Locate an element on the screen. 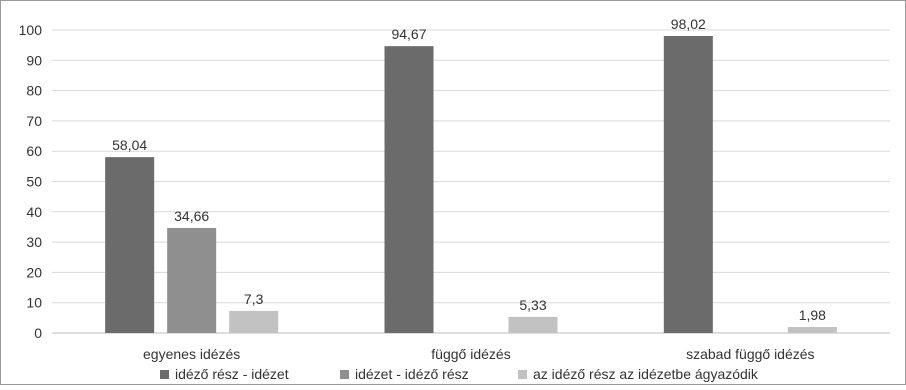 The width and height of the screenshot is (906, 390). legend-label: idézet - idéző rész is located at coordinates (412, 374).